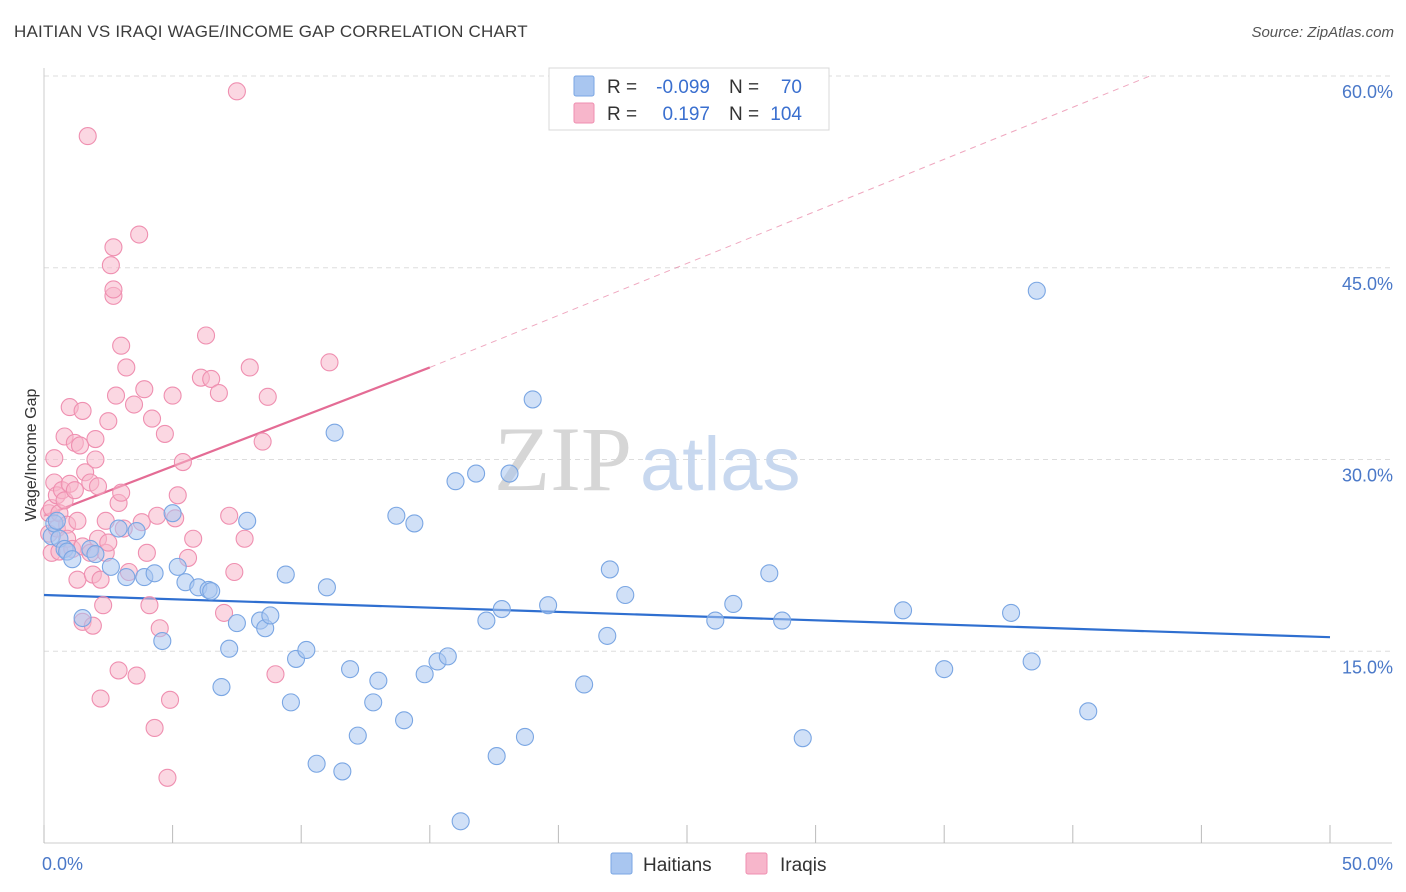 This screenshot has width=1406, height=892. I want to click on y-axis-label: Wage/Income Gap, so click(31, 455).